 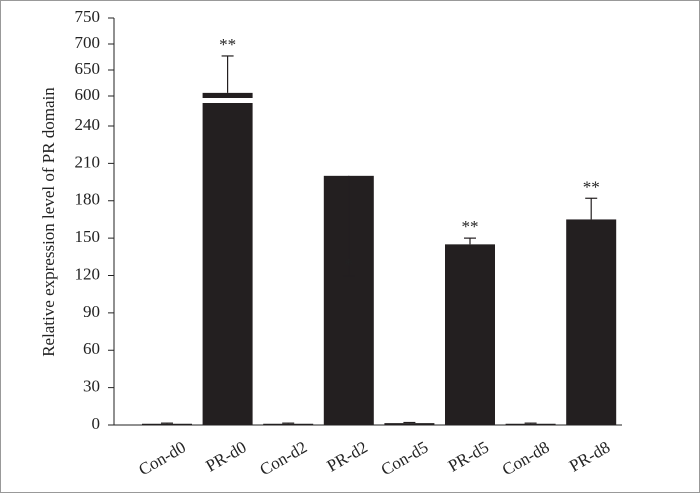 I want to click on y-tick-label: 180, so click(x=88, y=199).